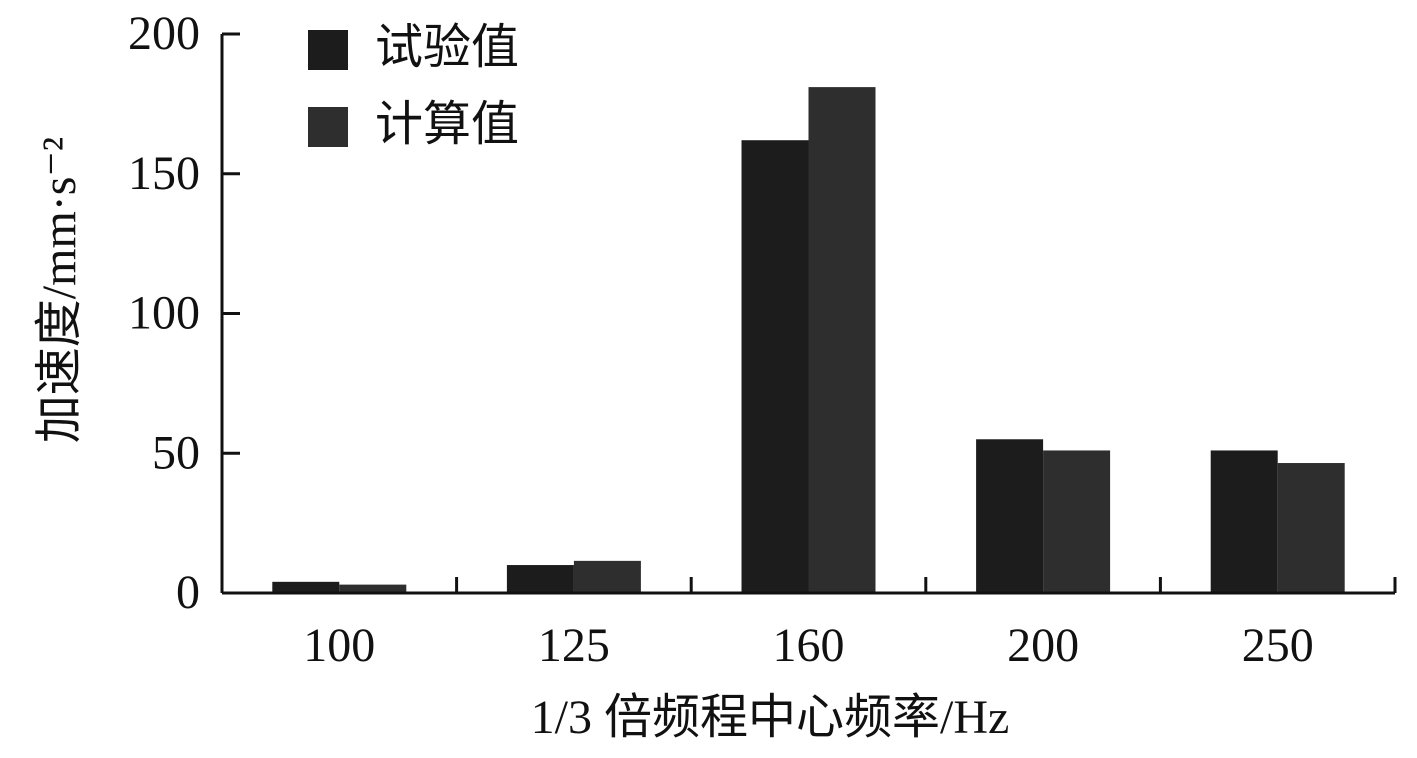 The image size is (1417, 758). What do you see at coordinates (447, 124) in the screenshot?
I see `legend-label: 计算值` at bounding box center [447, 124].